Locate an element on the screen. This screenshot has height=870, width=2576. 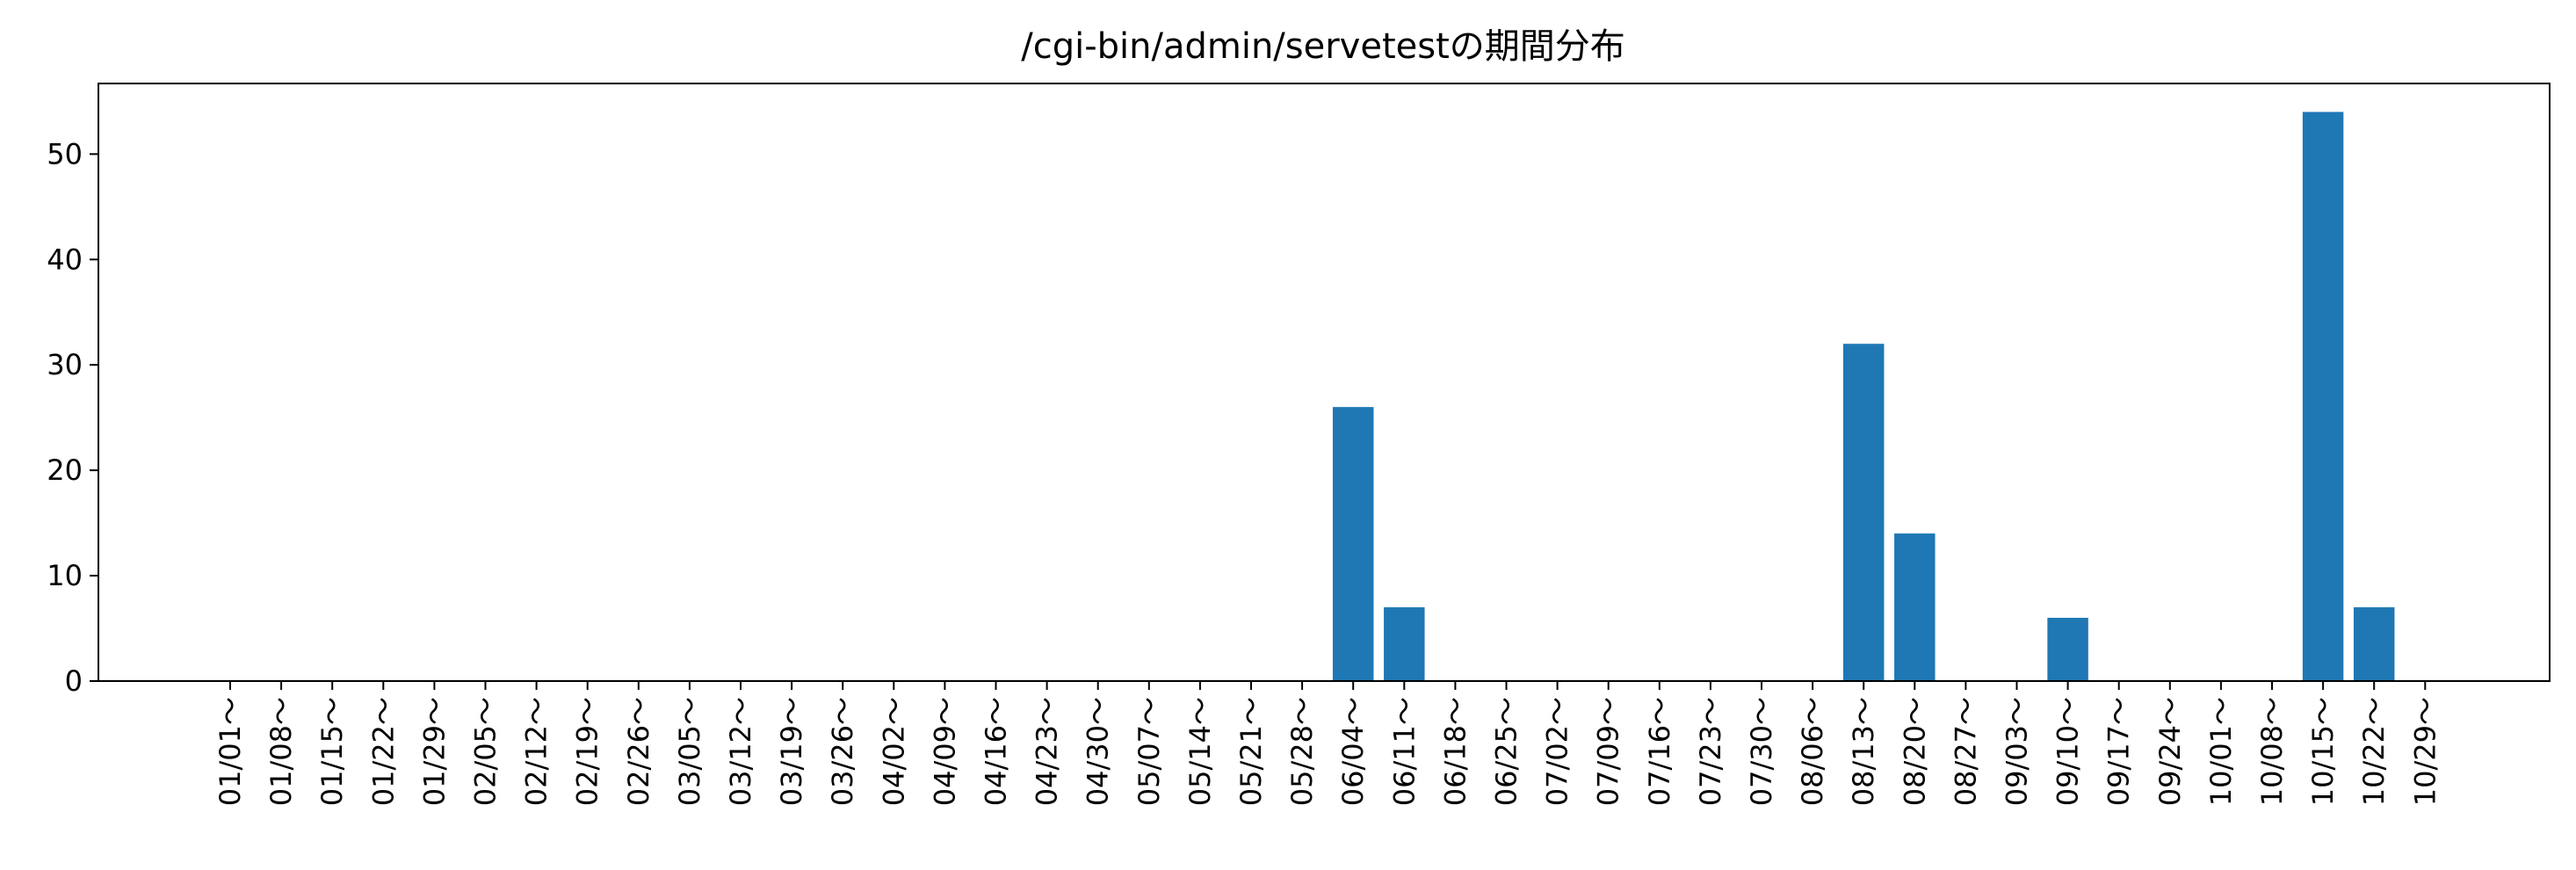
x-tick-label-4: 01/29～ is located at coordinates (434, 751).